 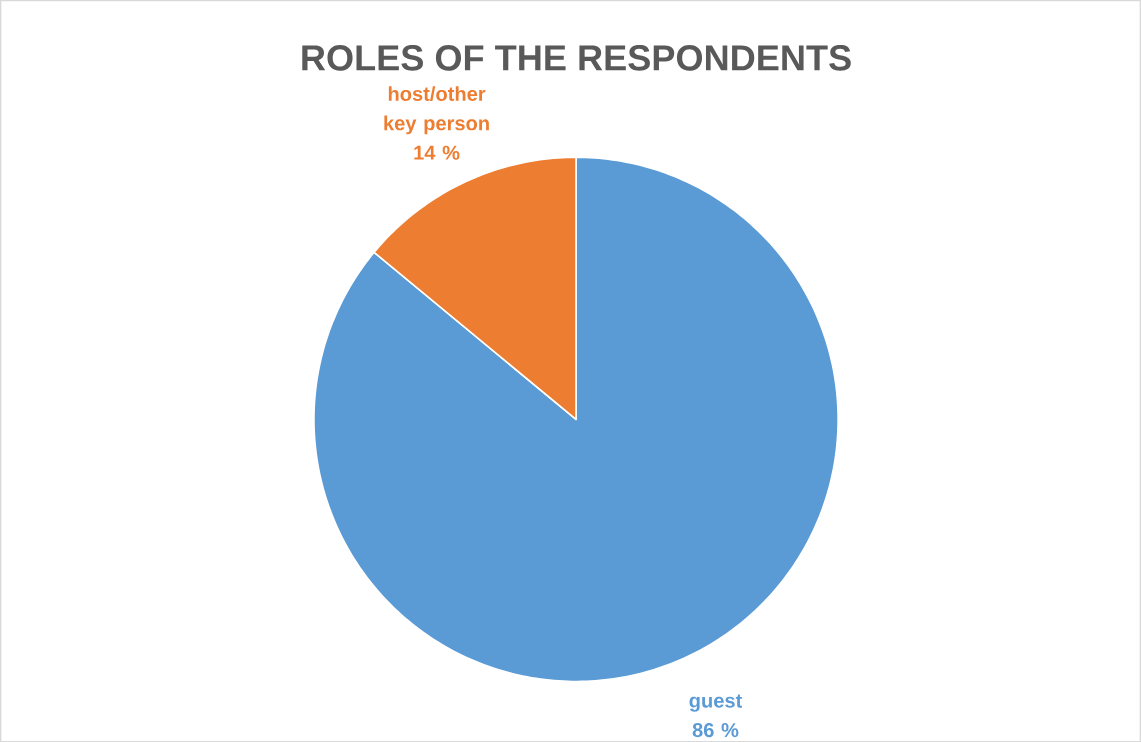 What do you see at coordinates (576, 57) in the screenshot?
I see `chart-title: ROLES OF THE RESPONDENTS` at bounding box center [576, 57].